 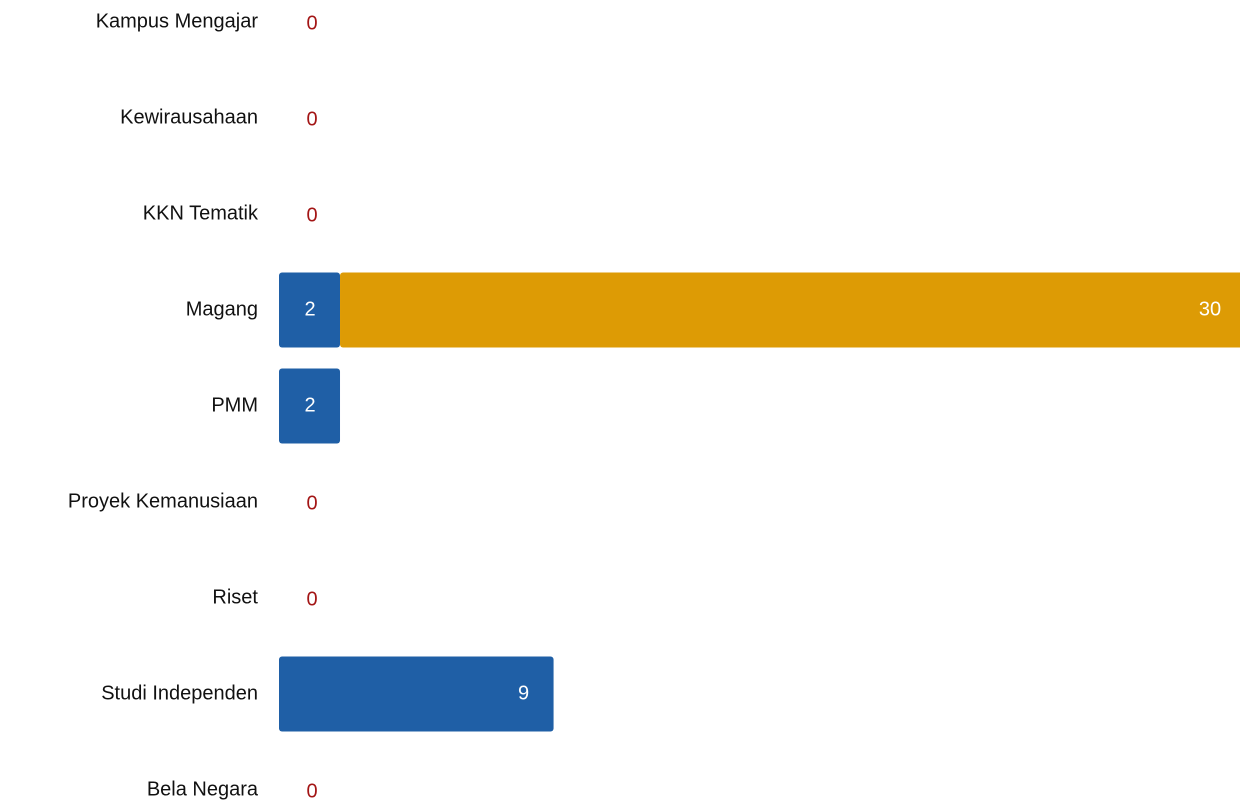 What do you see at coordinates (201, 213) in the screenshot?
I see `category-label: KKN Tematik` at bounding box center [201, 213].